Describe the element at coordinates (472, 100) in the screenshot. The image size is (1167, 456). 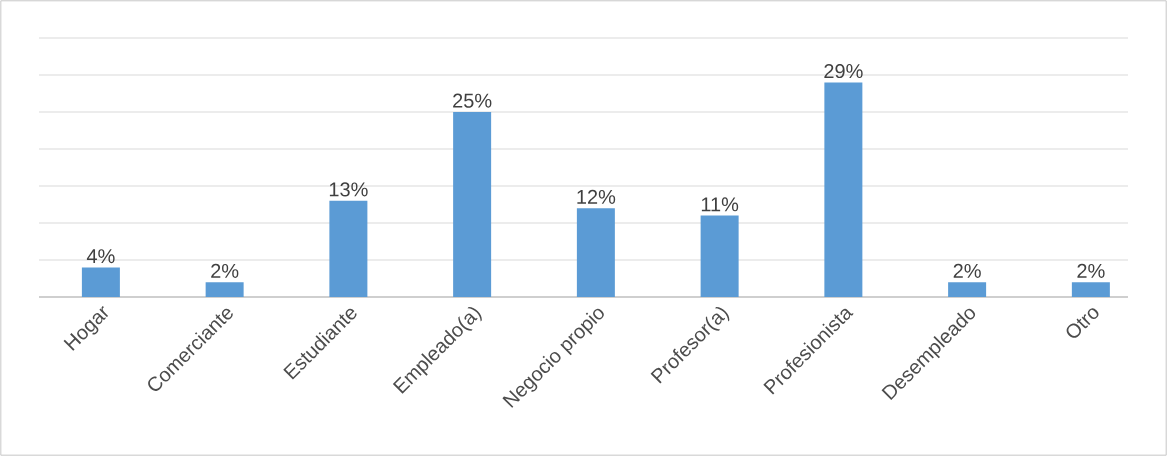
I see `data-label: 25%` at that location.